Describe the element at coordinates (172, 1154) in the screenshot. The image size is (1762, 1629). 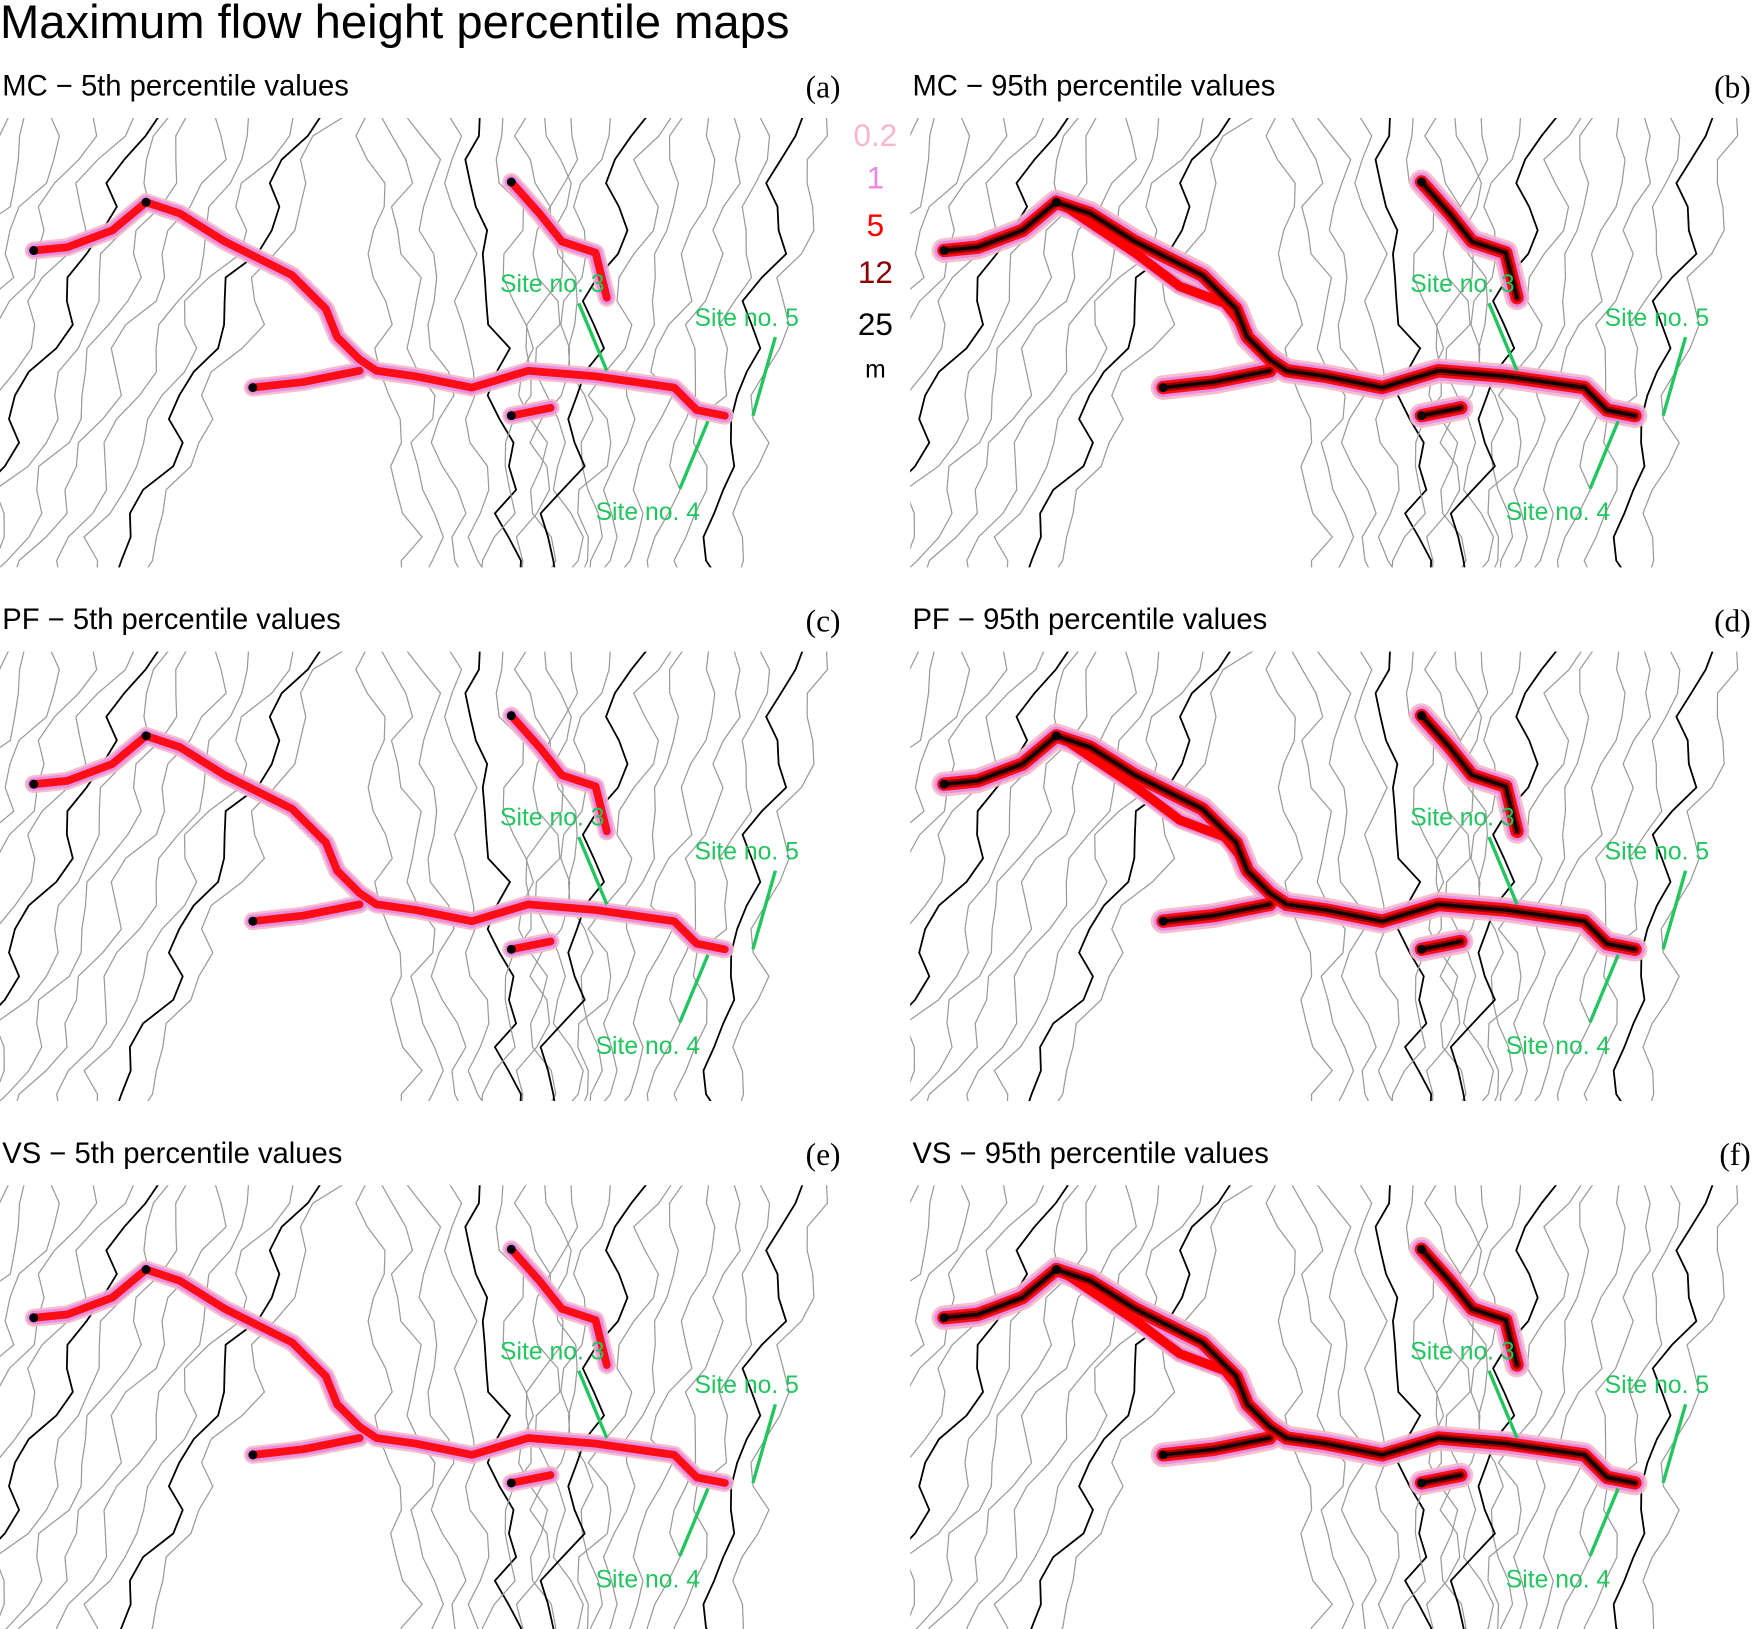
I see `panel-title: VS − 5th percentile values` at that location.